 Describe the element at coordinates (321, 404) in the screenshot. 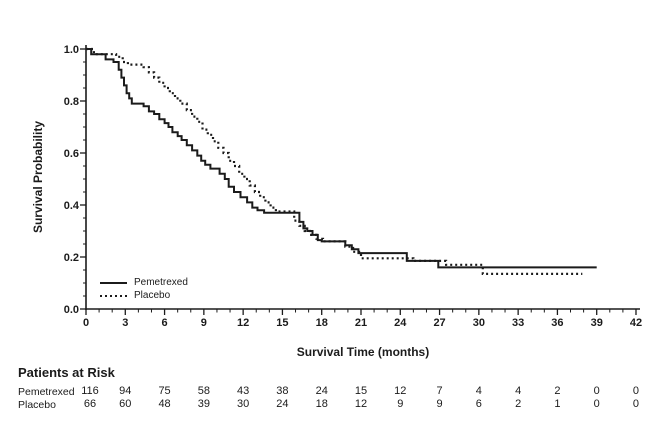

I see `risk-count: 18` at that location.